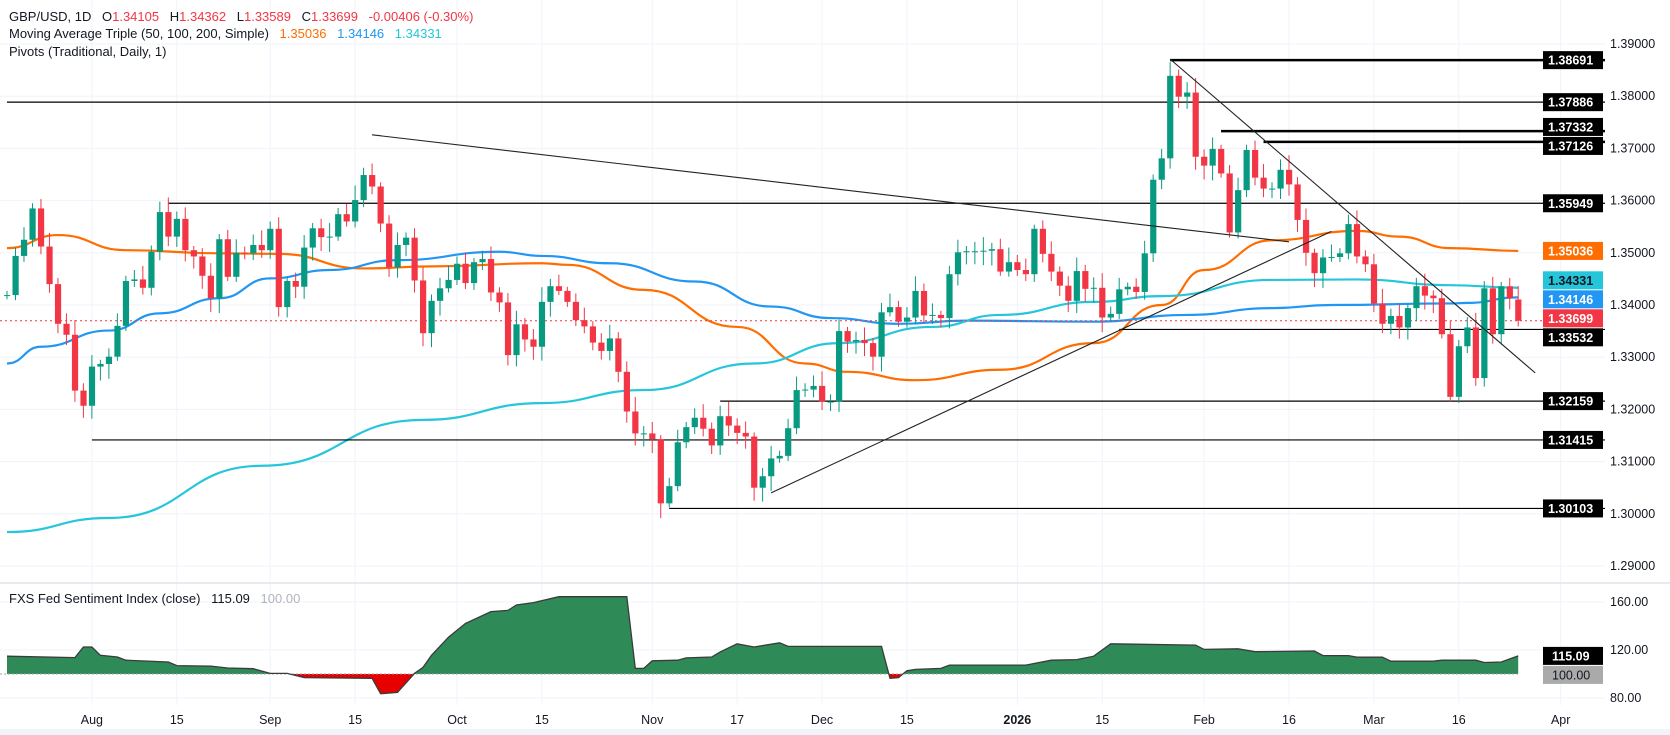 The image size is (1670, 735). I want to click on open-value: 1.34105, so click(136, 16).